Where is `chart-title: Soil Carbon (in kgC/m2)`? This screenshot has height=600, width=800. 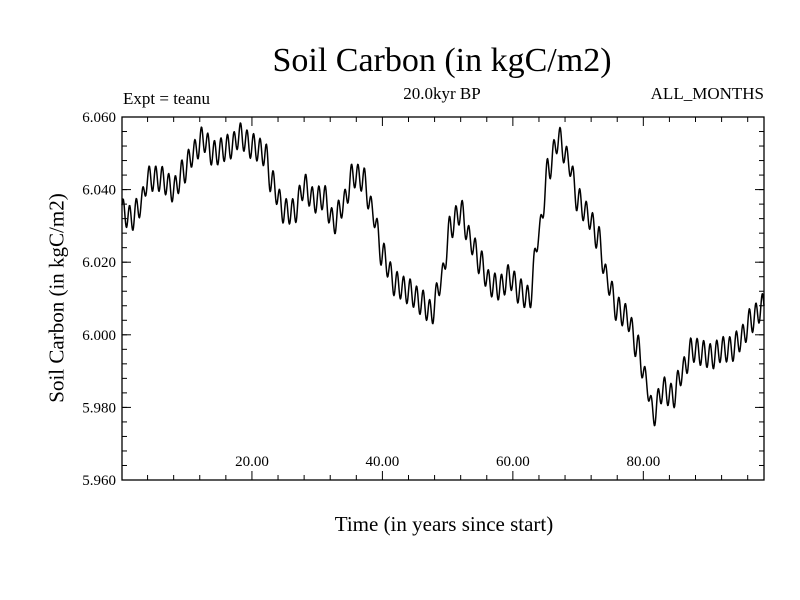
chart-title: Soil Carbon (in kgC/m2) is located at coordinates (442, 60).